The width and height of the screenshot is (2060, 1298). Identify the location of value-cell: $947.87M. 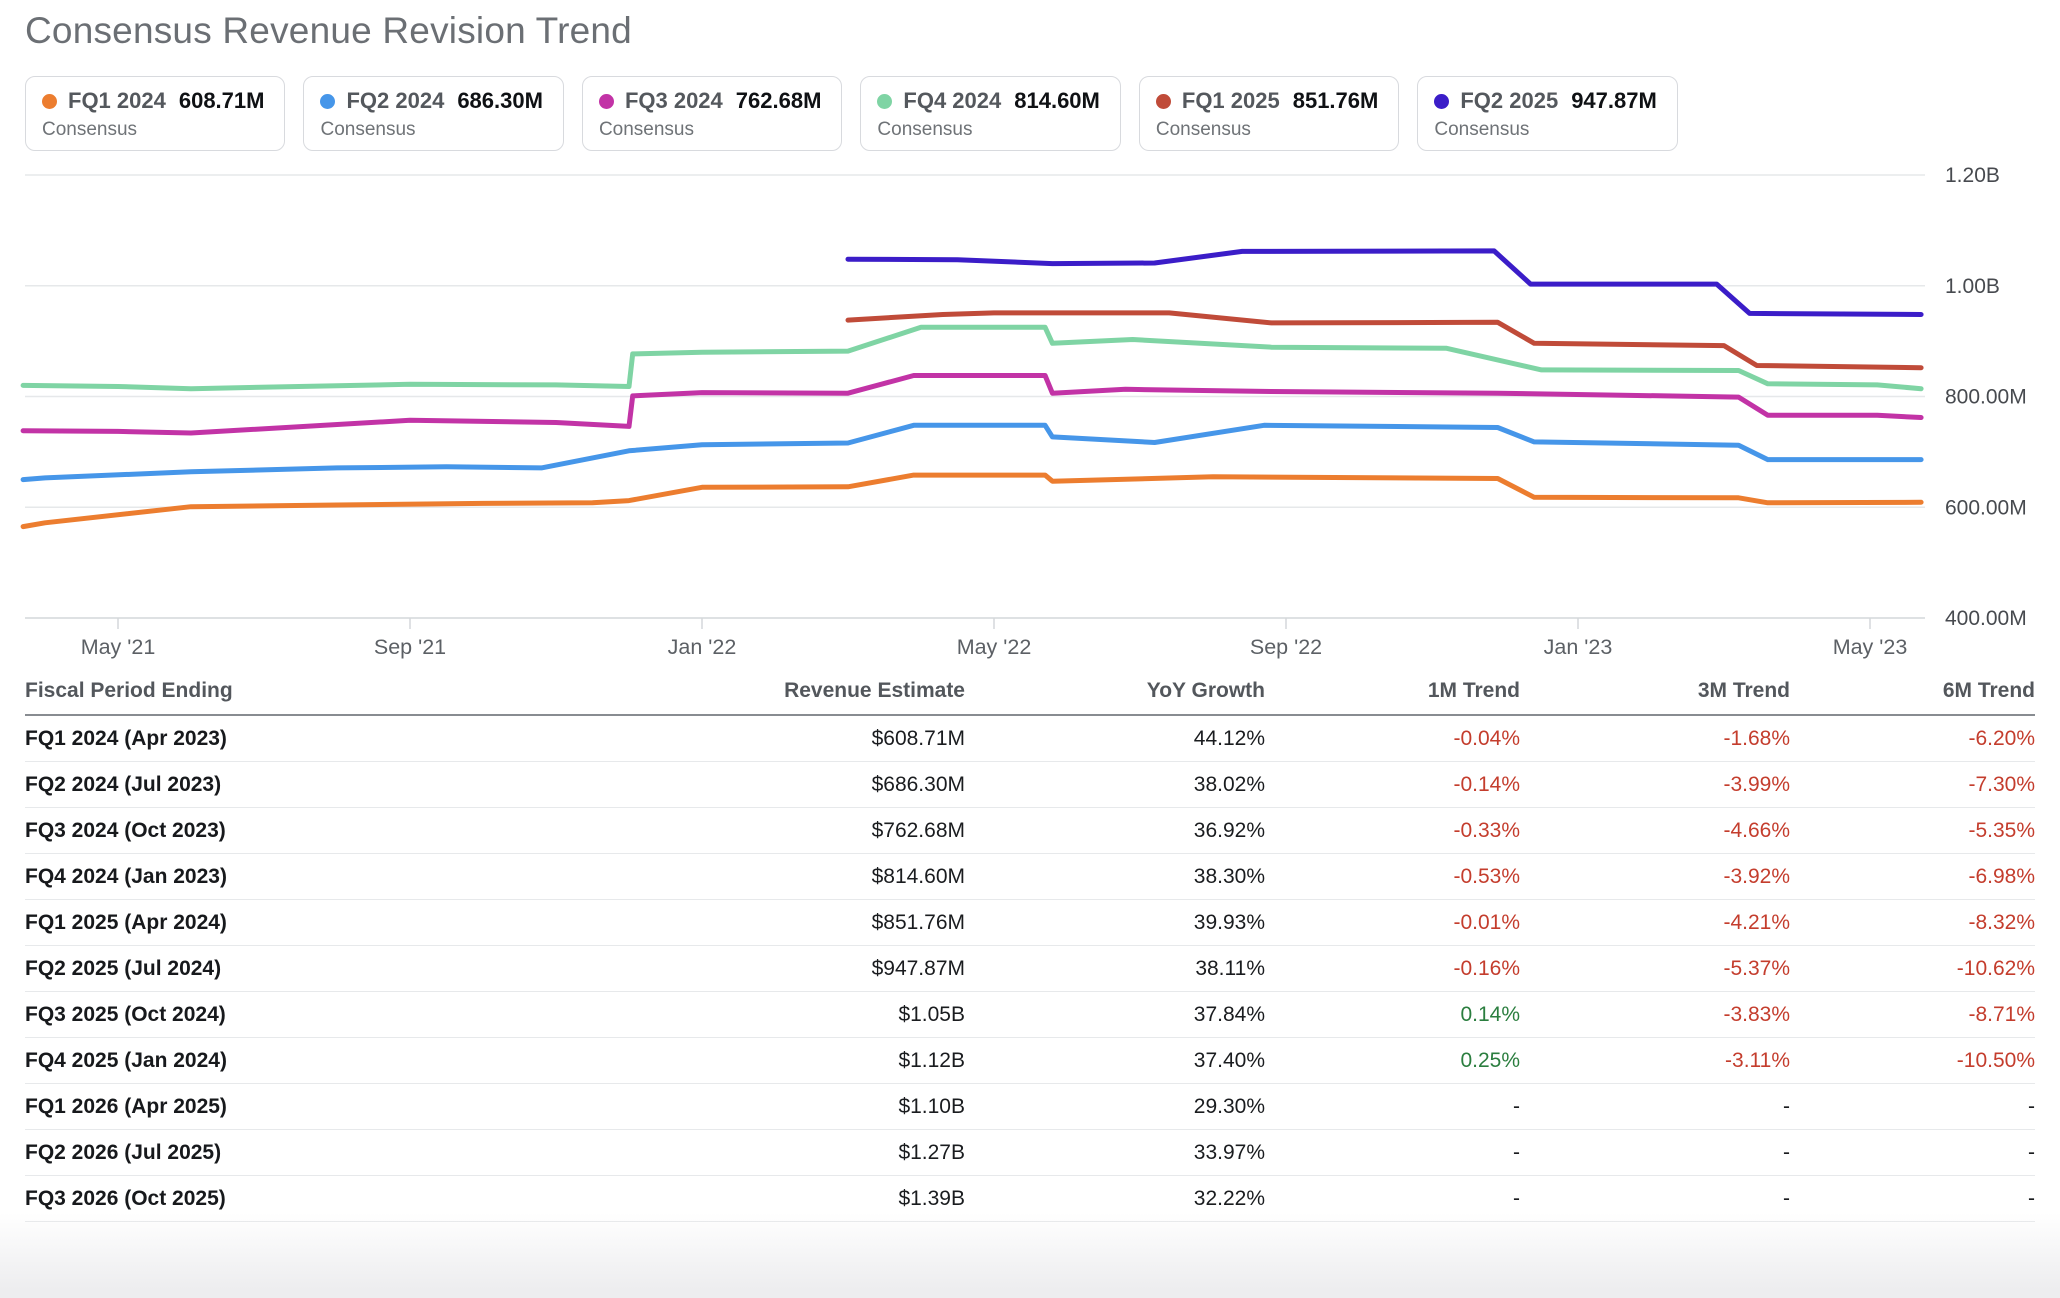
(795, 968).